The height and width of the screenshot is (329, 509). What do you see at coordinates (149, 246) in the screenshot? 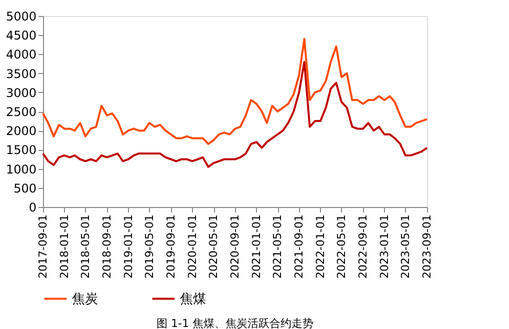
I see `x-tick-label: 2019-05-01` at bounding box center [149, 246].